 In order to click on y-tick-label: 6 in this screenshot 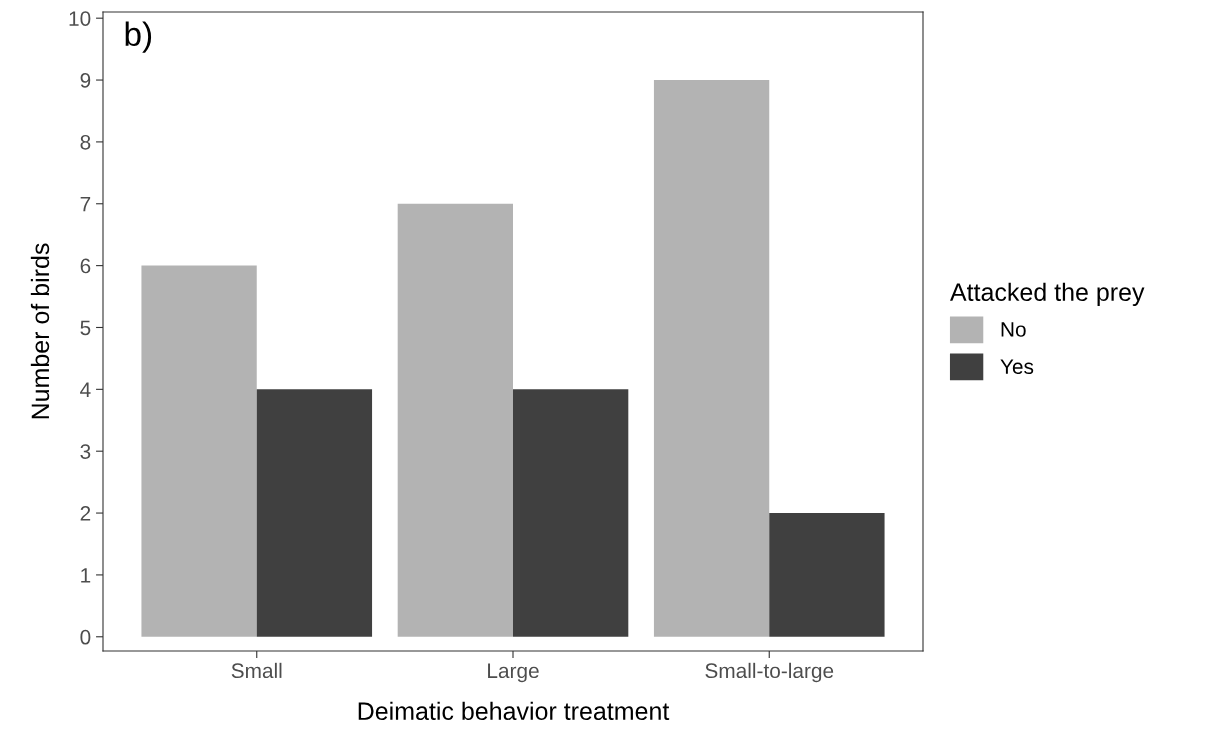, I will do `click(85, 266)`.